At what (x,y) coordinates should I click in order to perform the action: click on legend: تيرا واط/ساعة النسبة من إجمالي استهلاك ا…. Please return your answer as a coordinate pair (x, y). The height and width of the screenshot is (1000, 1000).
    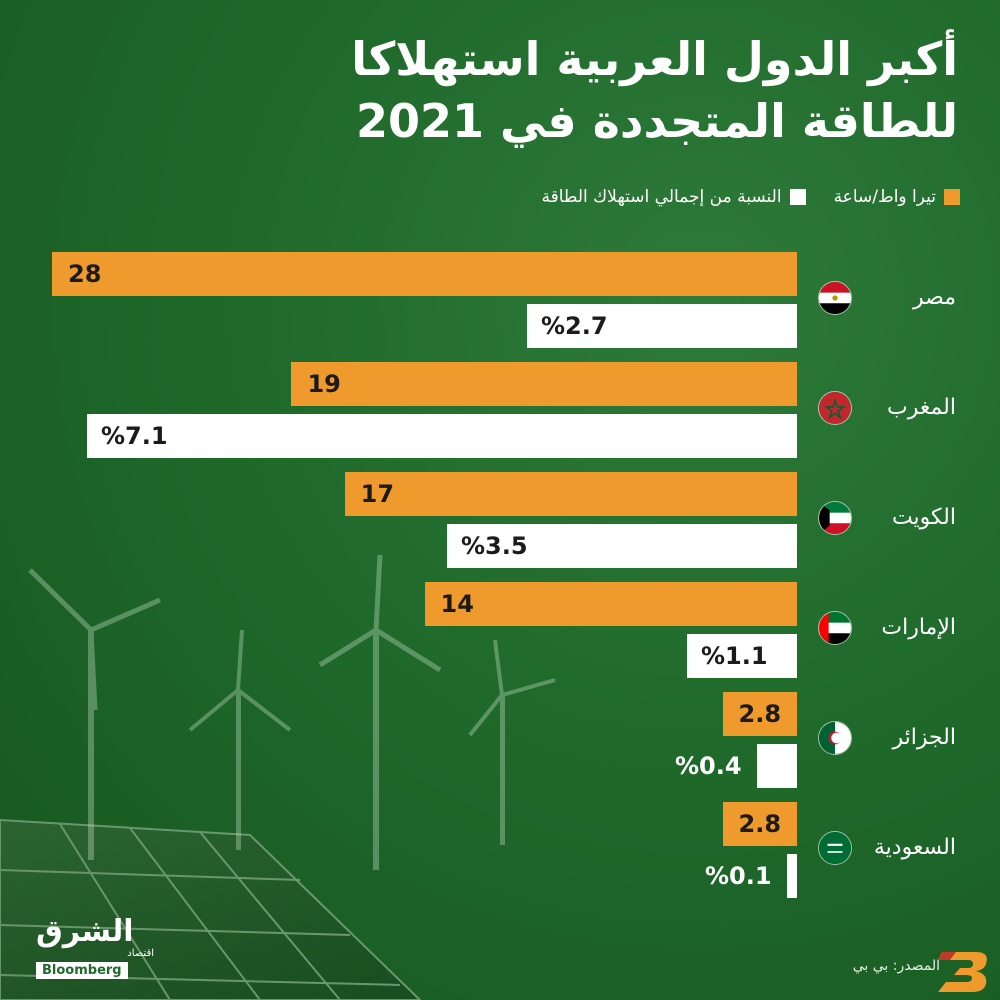
    Looking at the image, I should click on (751, 197).